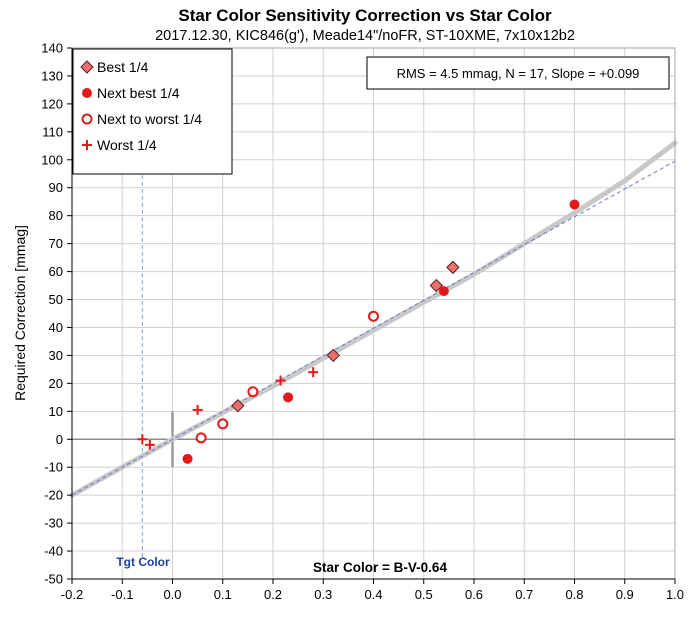  Describe the element at coordinates (53, 495) in the screenshot. I see `y-tick-label: -20` at that location.